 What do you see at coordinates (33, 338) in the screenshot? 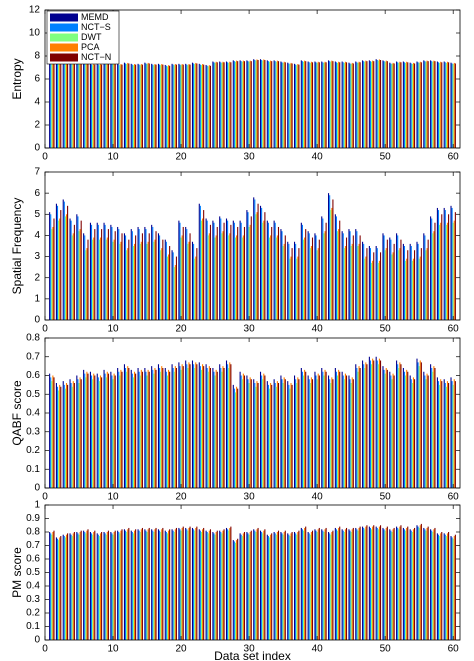
I see `y-tick-label: 0.8` at bounding box center [33, 338].